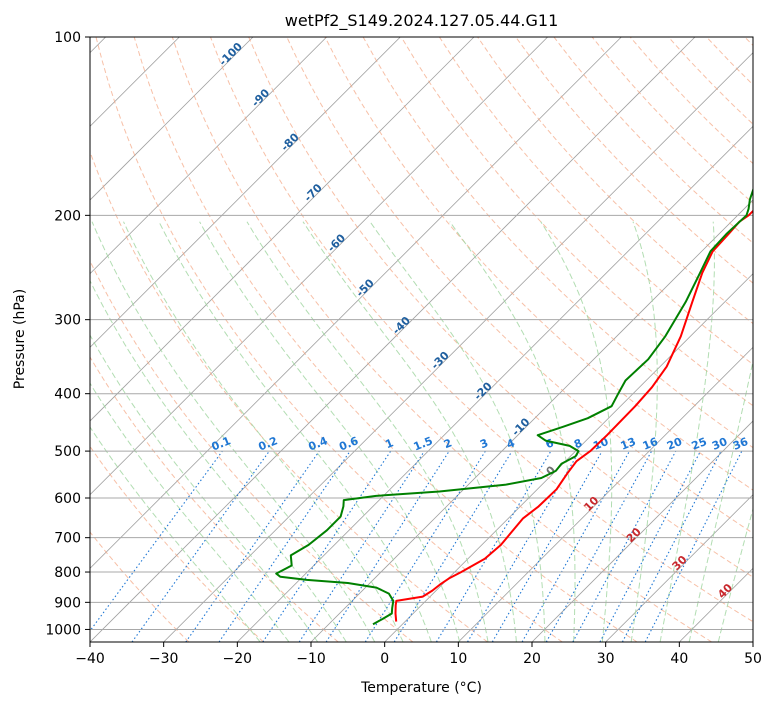  I want to click on x-tick-label: 20, so click(532, 659).